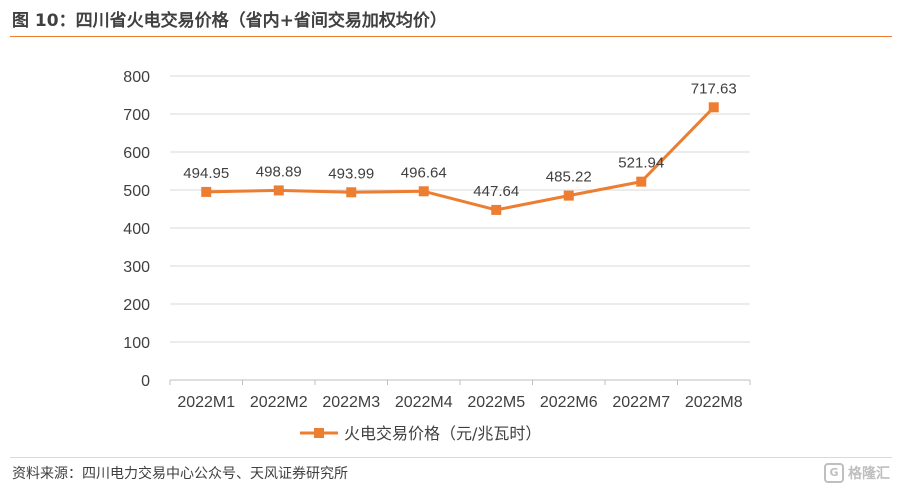 Image resolution: width=900 pixels, height=494 pixels. Describe the element at coordinates (496, 191) in the screenshot. I see `data-label: 447.64` at that location.